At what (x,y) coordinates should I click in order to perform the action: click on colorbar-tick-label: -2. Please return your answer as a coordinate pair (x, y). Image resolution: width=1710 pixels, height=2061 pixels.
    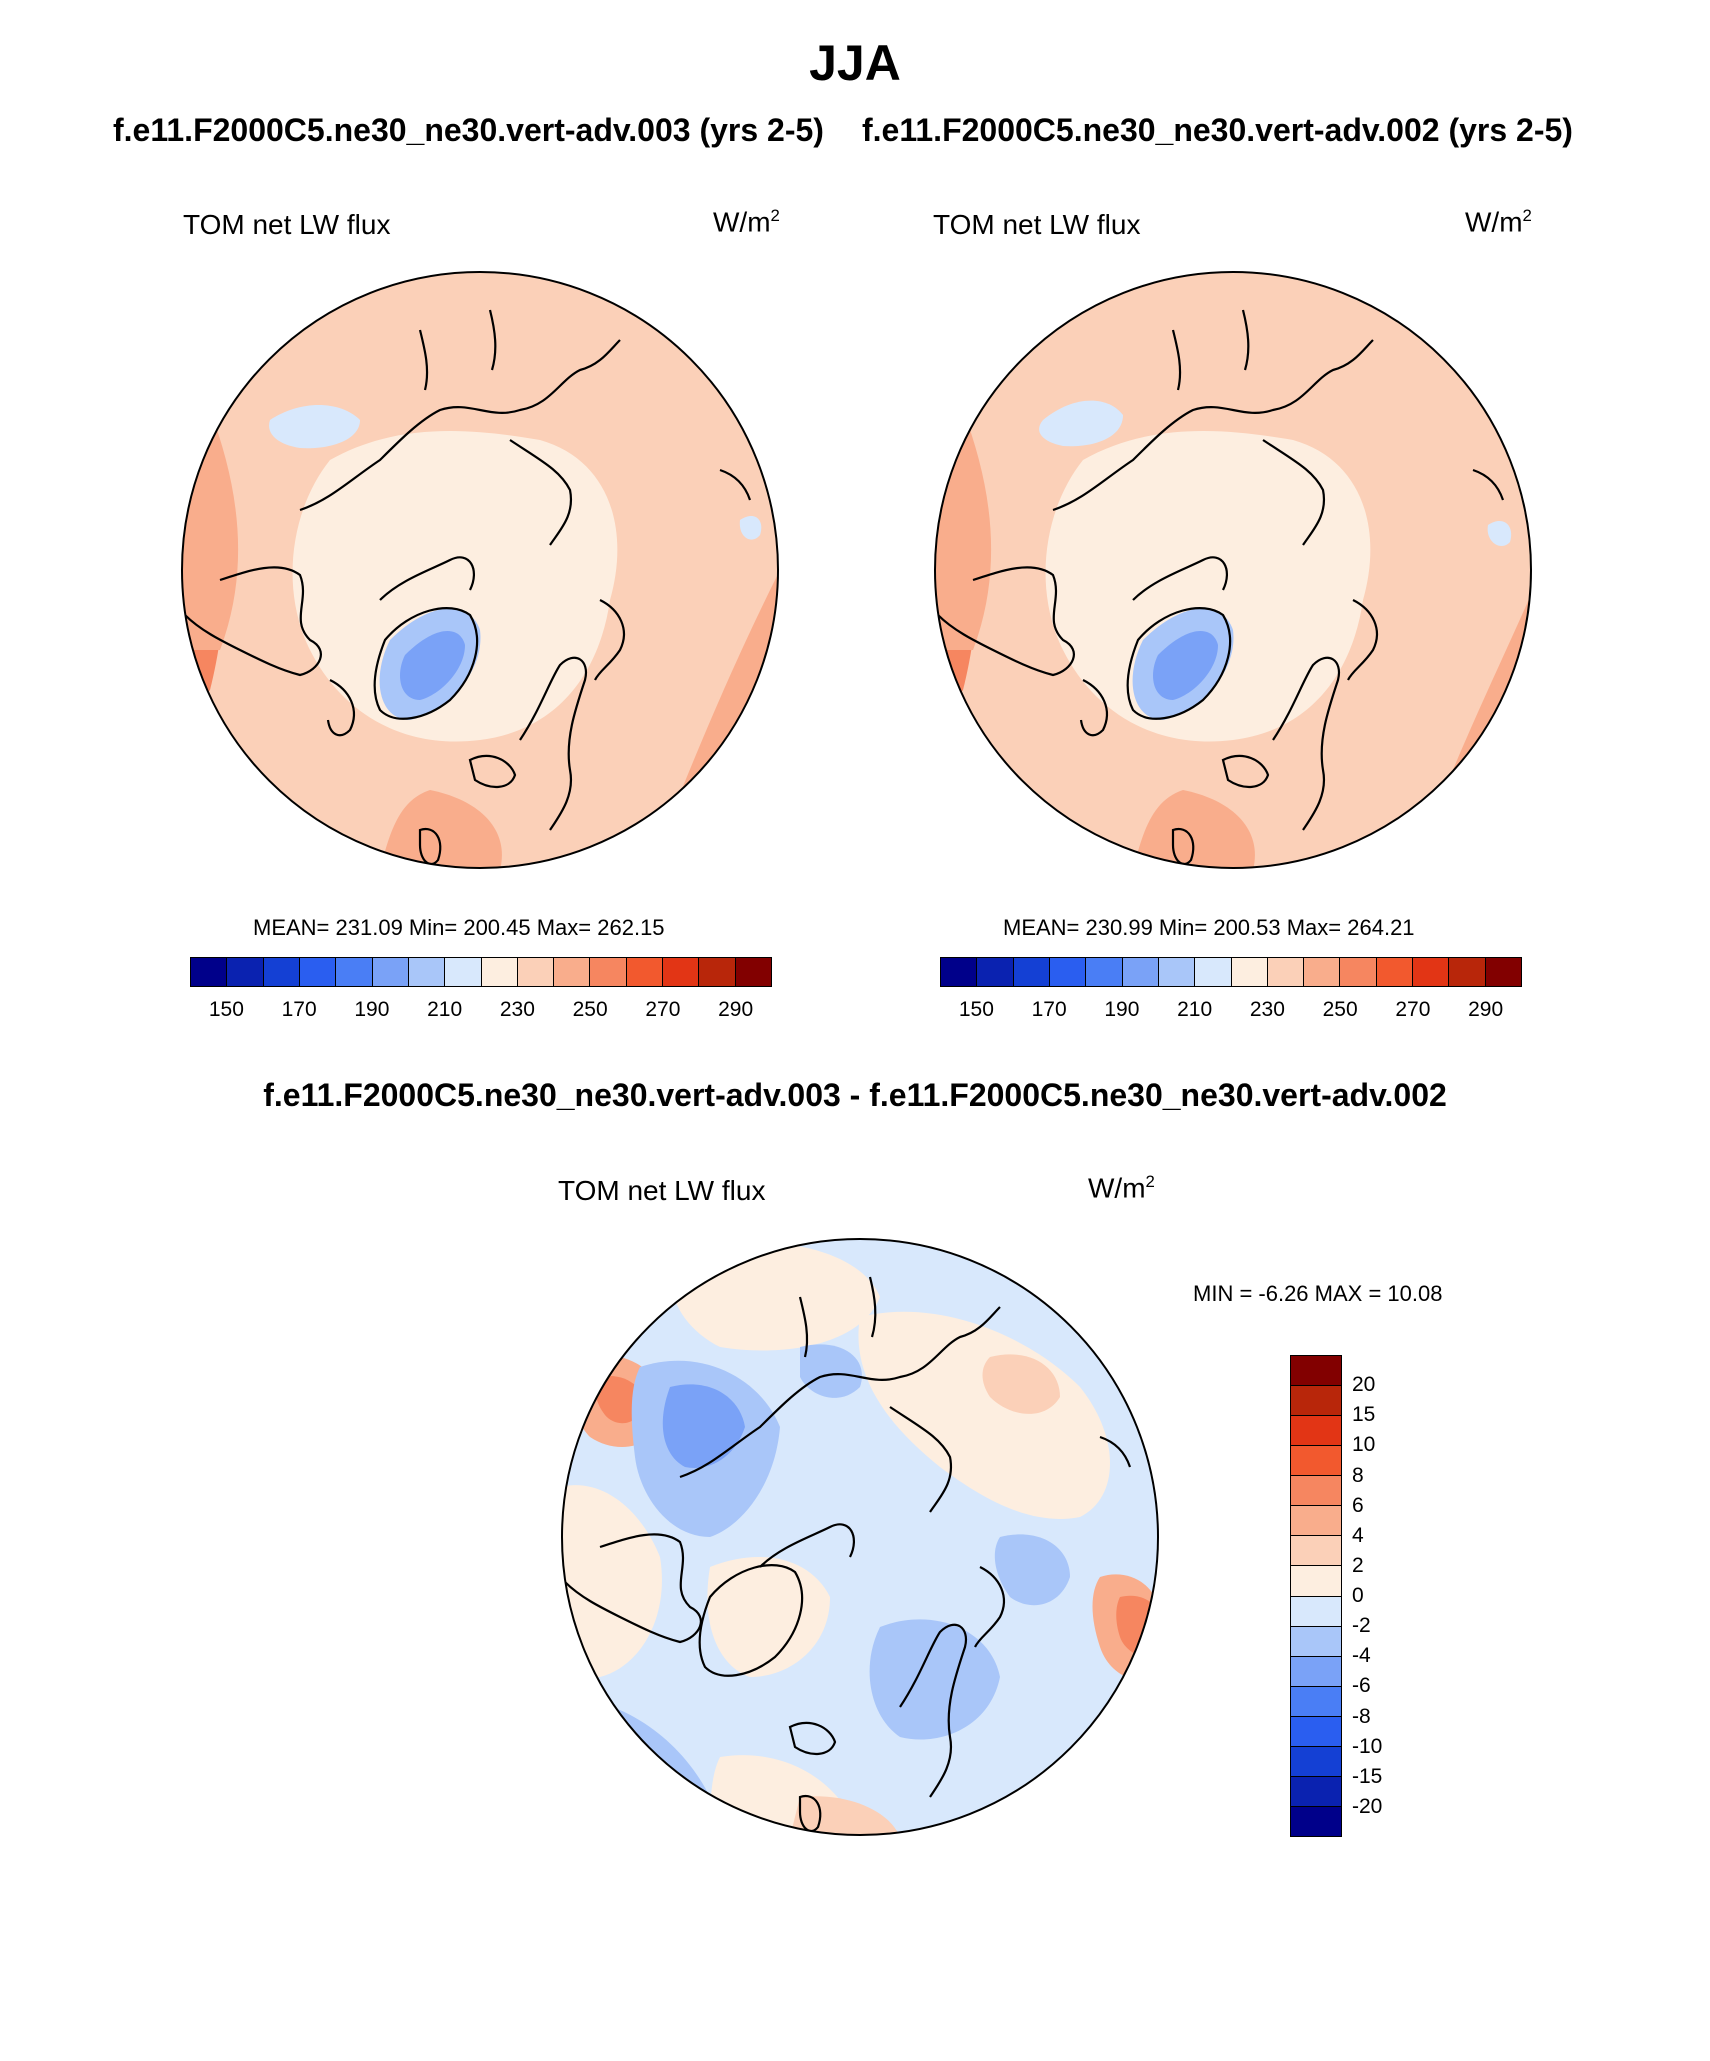
    Looking at the image, I should click on (1361, 1626).